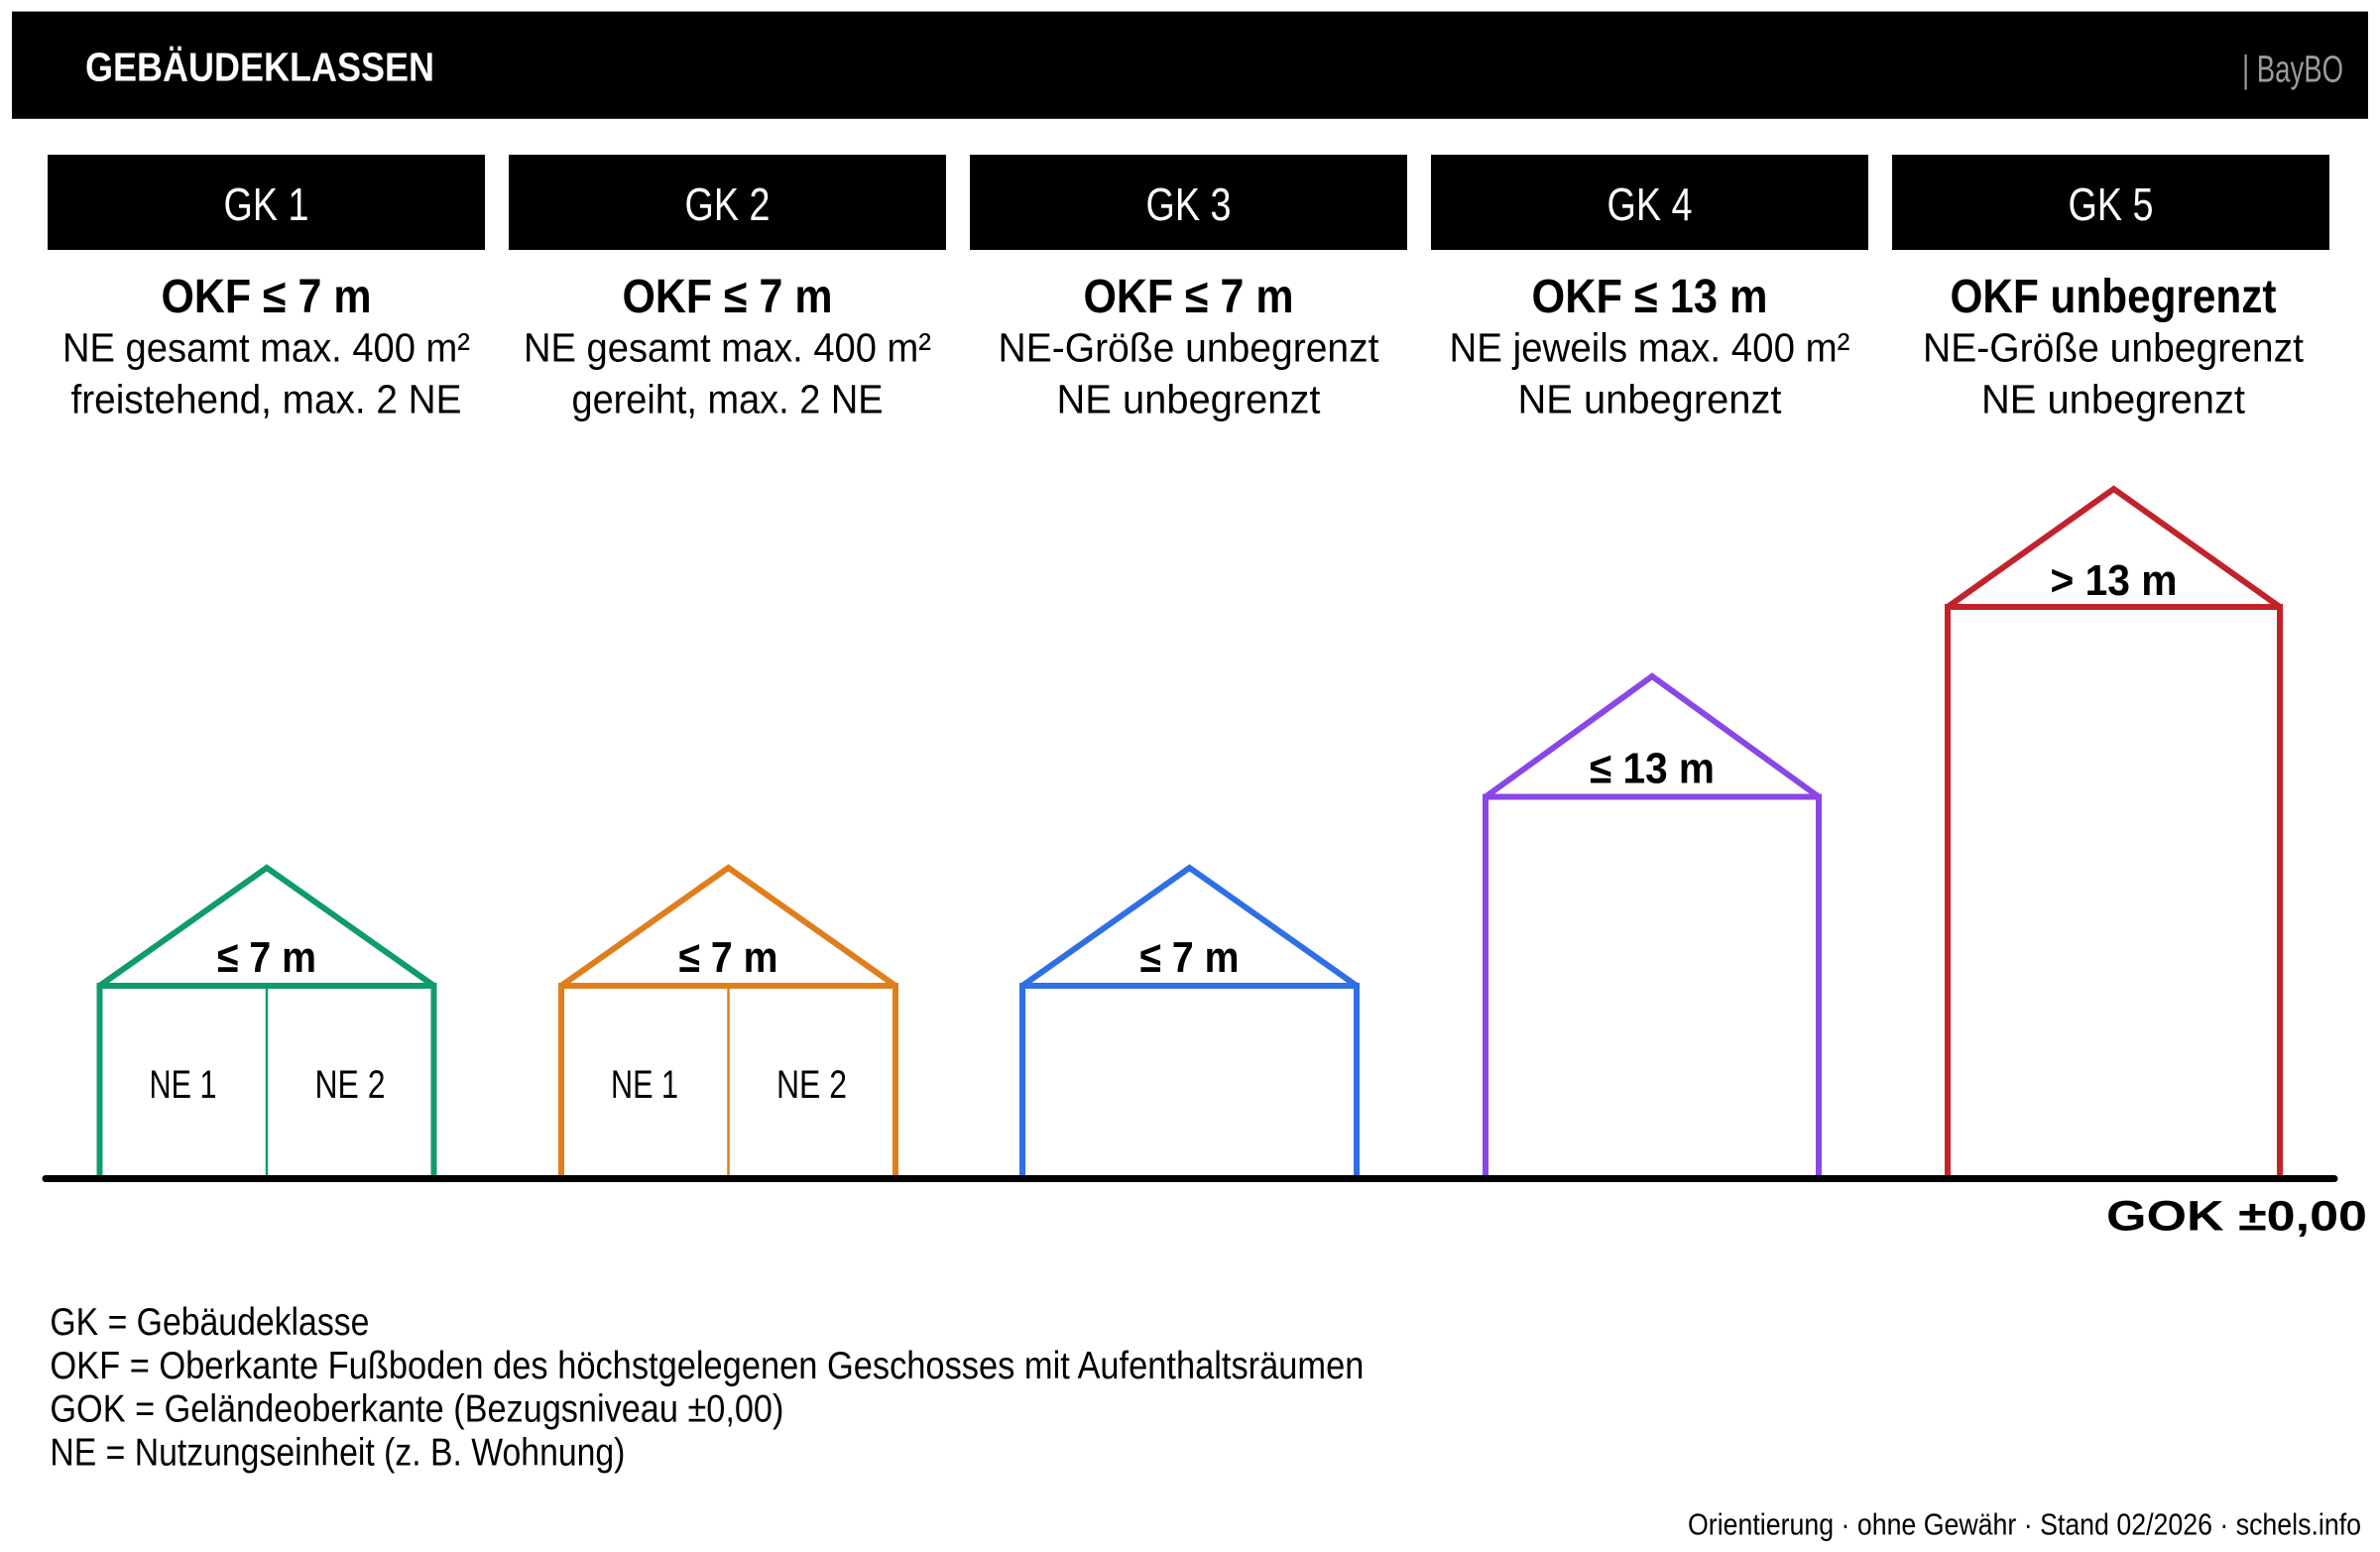 The image size is (2380, 1552). Describe the element at coordinates (1650, 204) in the screenshot. I see `svg-text: GK 4` at that location.